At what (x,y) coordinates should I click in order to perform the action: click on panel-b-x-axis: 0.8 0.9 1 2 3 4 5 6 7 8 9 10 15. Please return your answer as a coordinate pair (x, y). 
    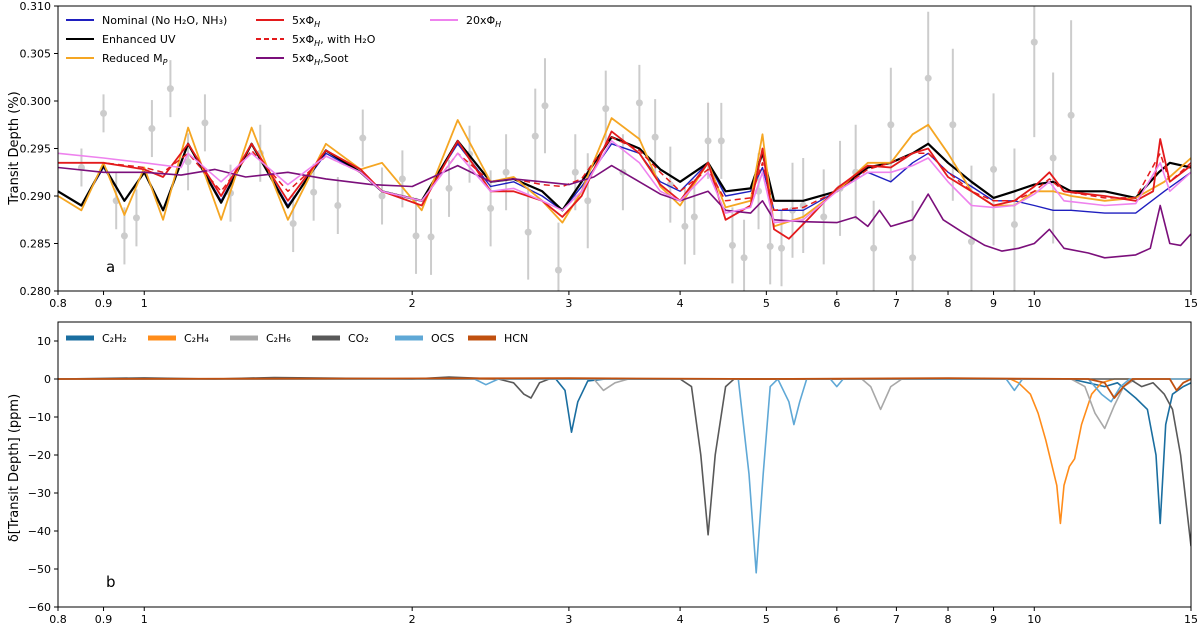
    Looking at the image, I should click on (623, 616).